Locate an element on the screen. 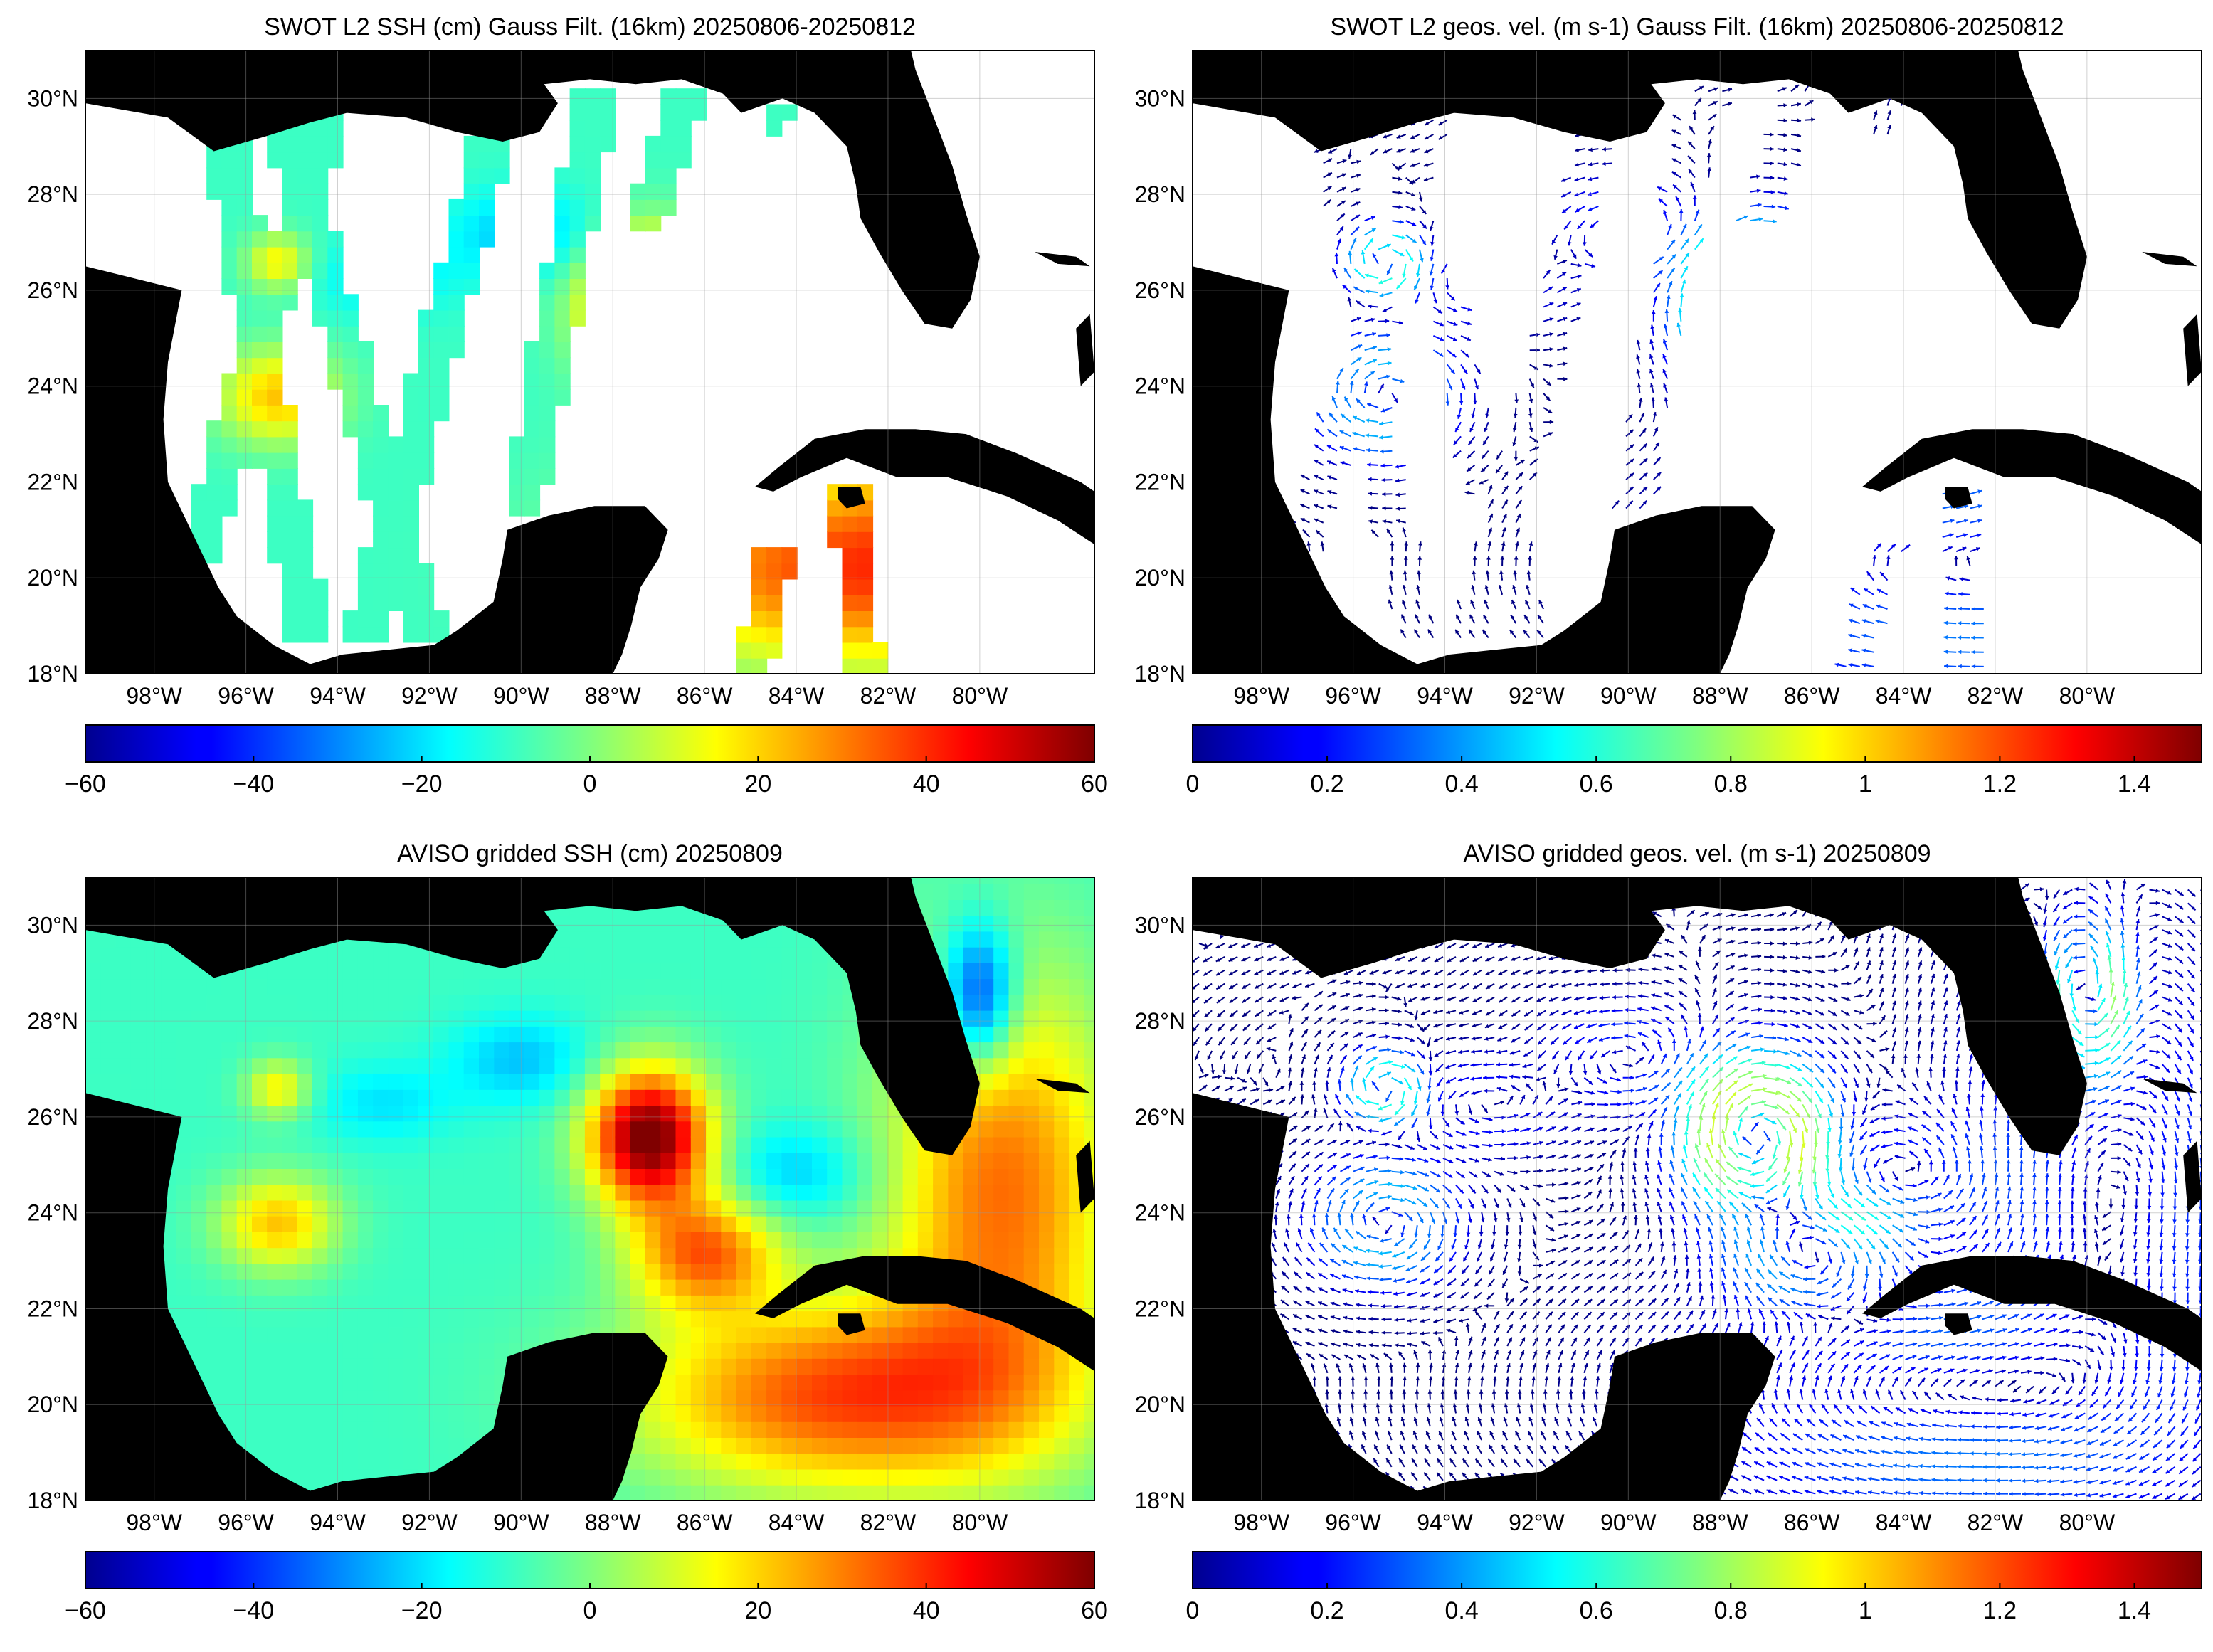 The width and height of the screenshot is (2213, 1652). colorbar-tick-label: −60 is located at coordinates (85, 784).